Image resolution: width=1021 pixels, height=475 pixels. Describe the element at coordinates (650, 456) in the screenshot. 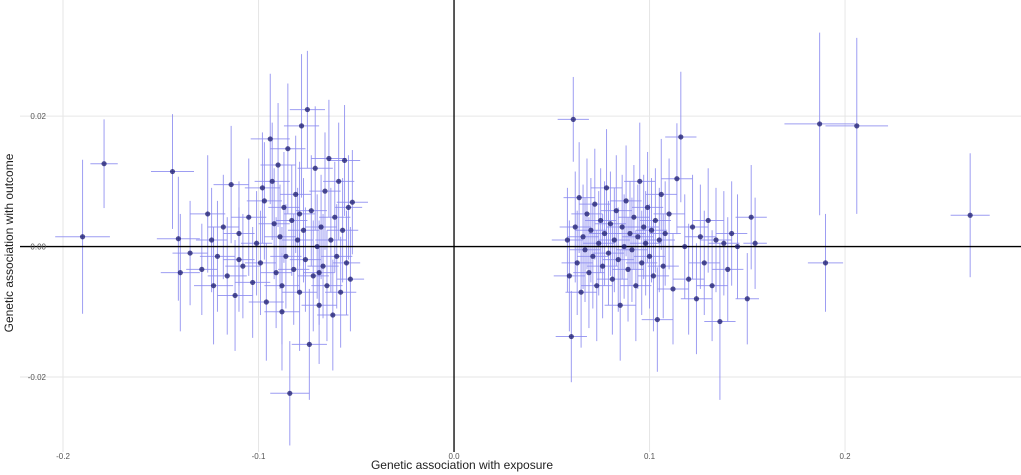

I see `x-tick-label: 0.1` at that location.